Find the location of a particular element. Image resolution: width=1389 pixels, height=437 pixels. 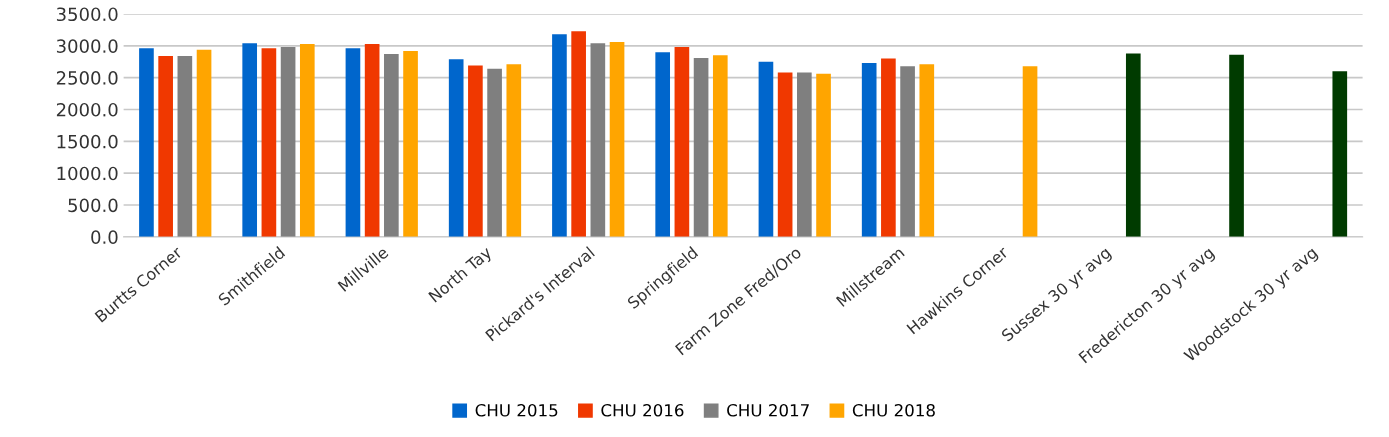

y-tick-label: 1500.0 is located at coordinates (87, 141).